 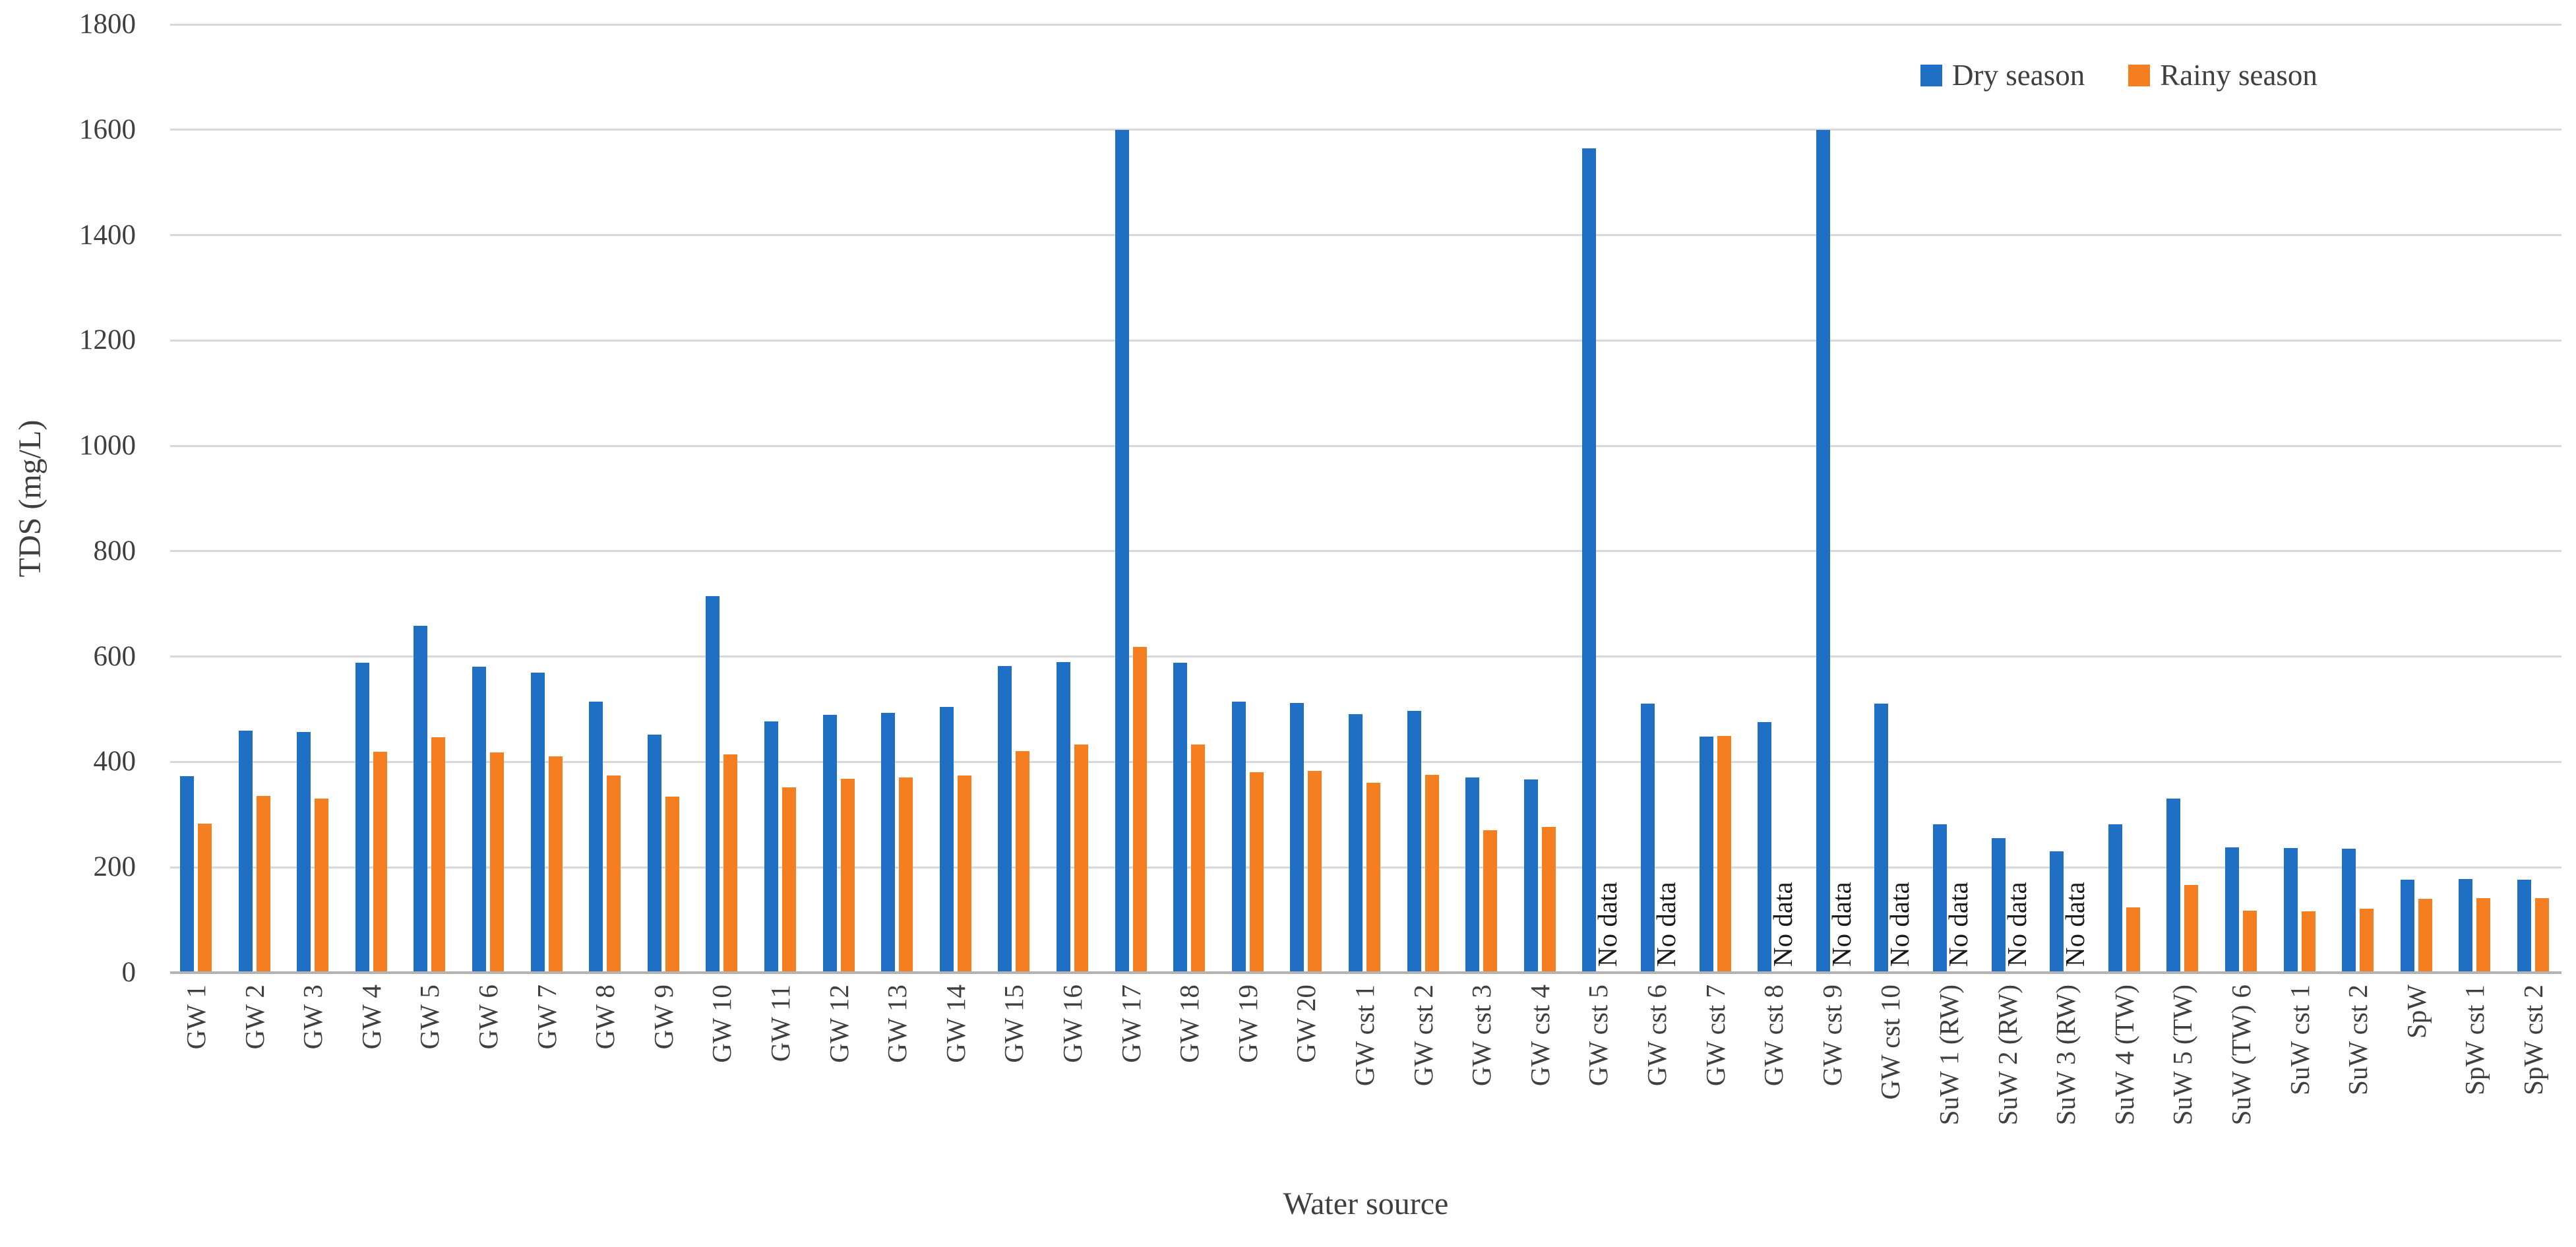 What do you see at coordinates (1306, 1024) in the screenshot?
I see `x-tick-label: GW 20` at bounding box center [1306, 1024].